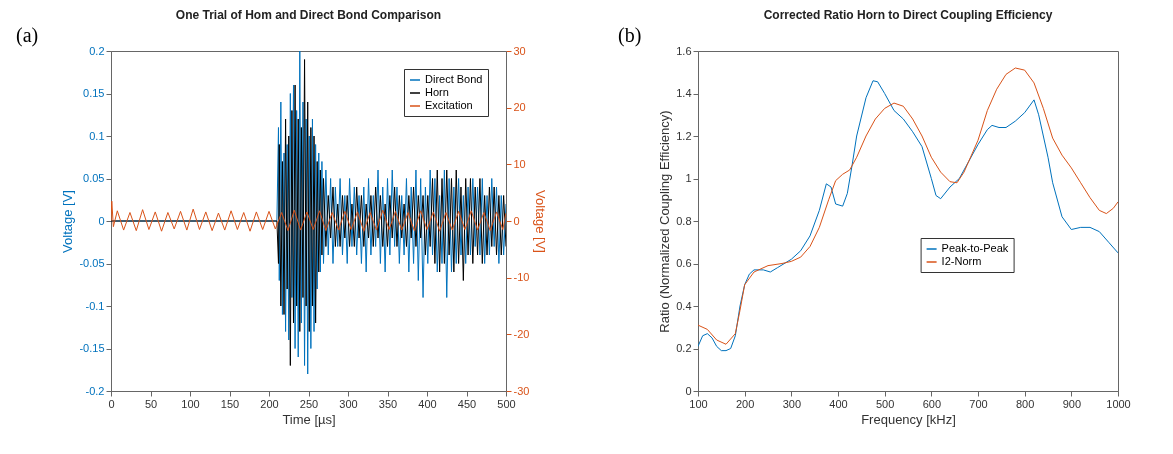 This screenshot has width=1173, height=454. Describe the element at coordinates (521, 390) in the screenshot. I see `y2-tick-label: -30` at that location.